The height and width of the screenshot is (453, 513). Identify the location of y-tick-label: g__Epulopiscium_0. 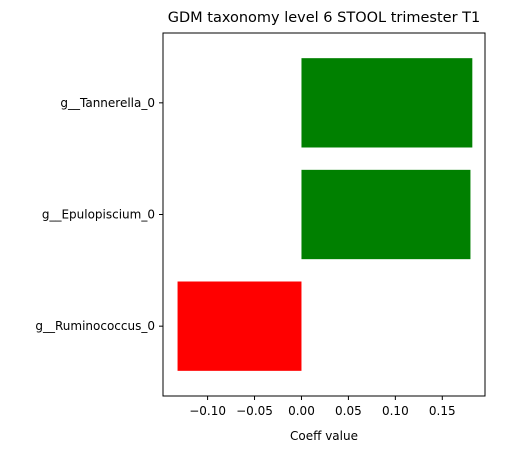
(98, 215).